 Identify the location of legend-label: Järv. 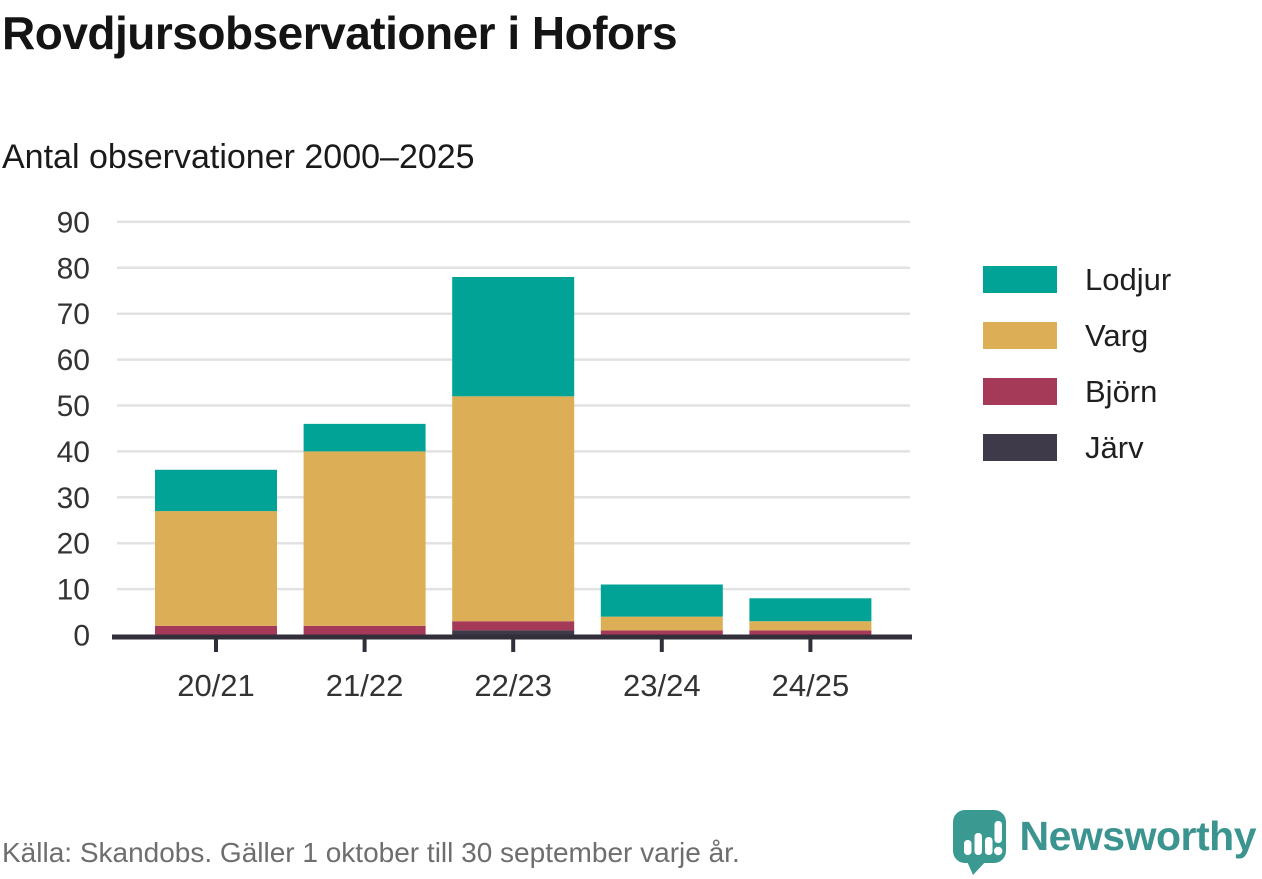
(1114, 447).